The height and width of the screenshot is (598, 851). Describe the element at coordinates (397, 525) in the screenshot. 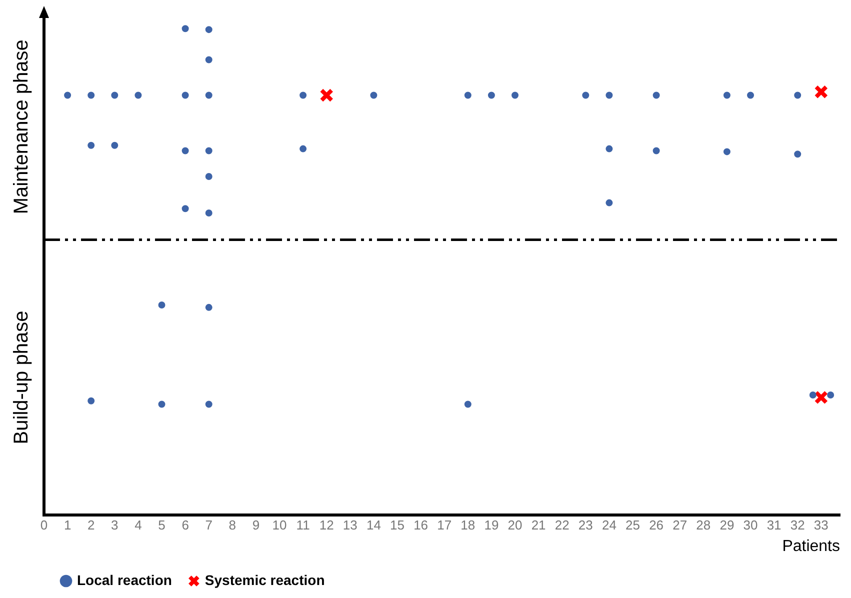

I see `x-tick-label: 15` at that location.